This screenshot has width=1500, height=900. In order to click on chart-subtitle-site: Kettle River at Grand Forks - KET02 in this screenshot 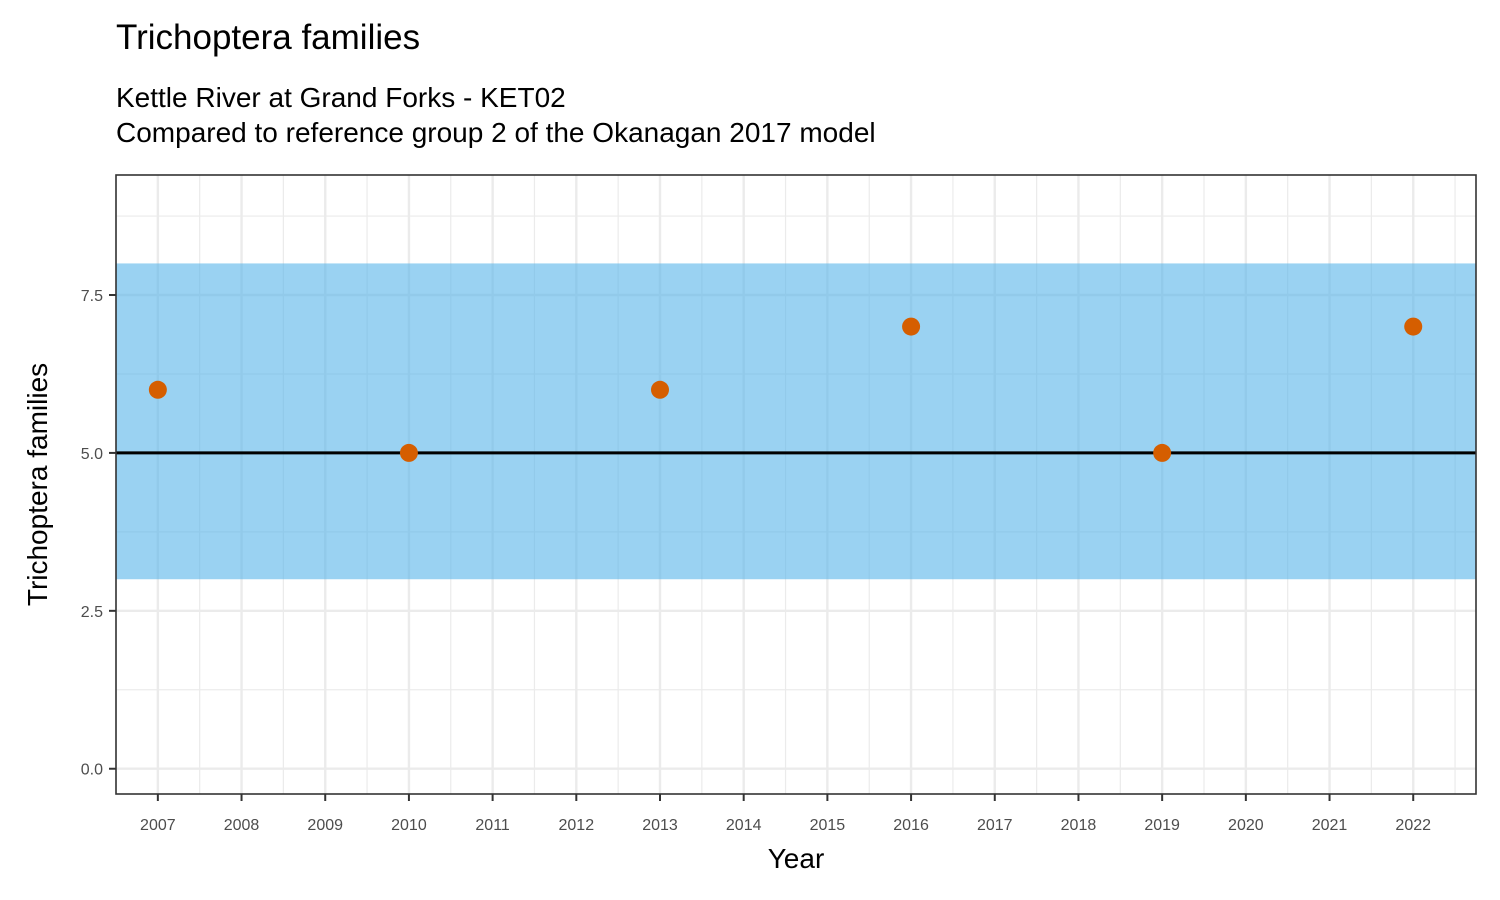, I will do `click(341, 97)`.